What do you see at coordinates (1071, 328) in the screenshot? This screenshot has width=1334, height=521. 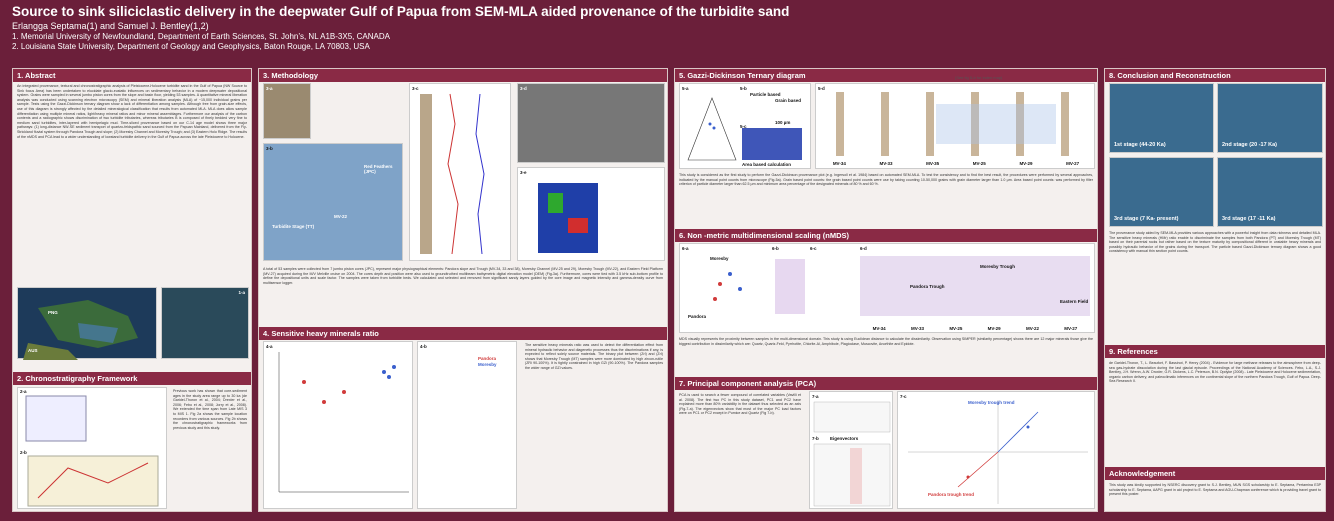 I see `nmds-core-5: MV-27` at bounding box center [1071, 328].